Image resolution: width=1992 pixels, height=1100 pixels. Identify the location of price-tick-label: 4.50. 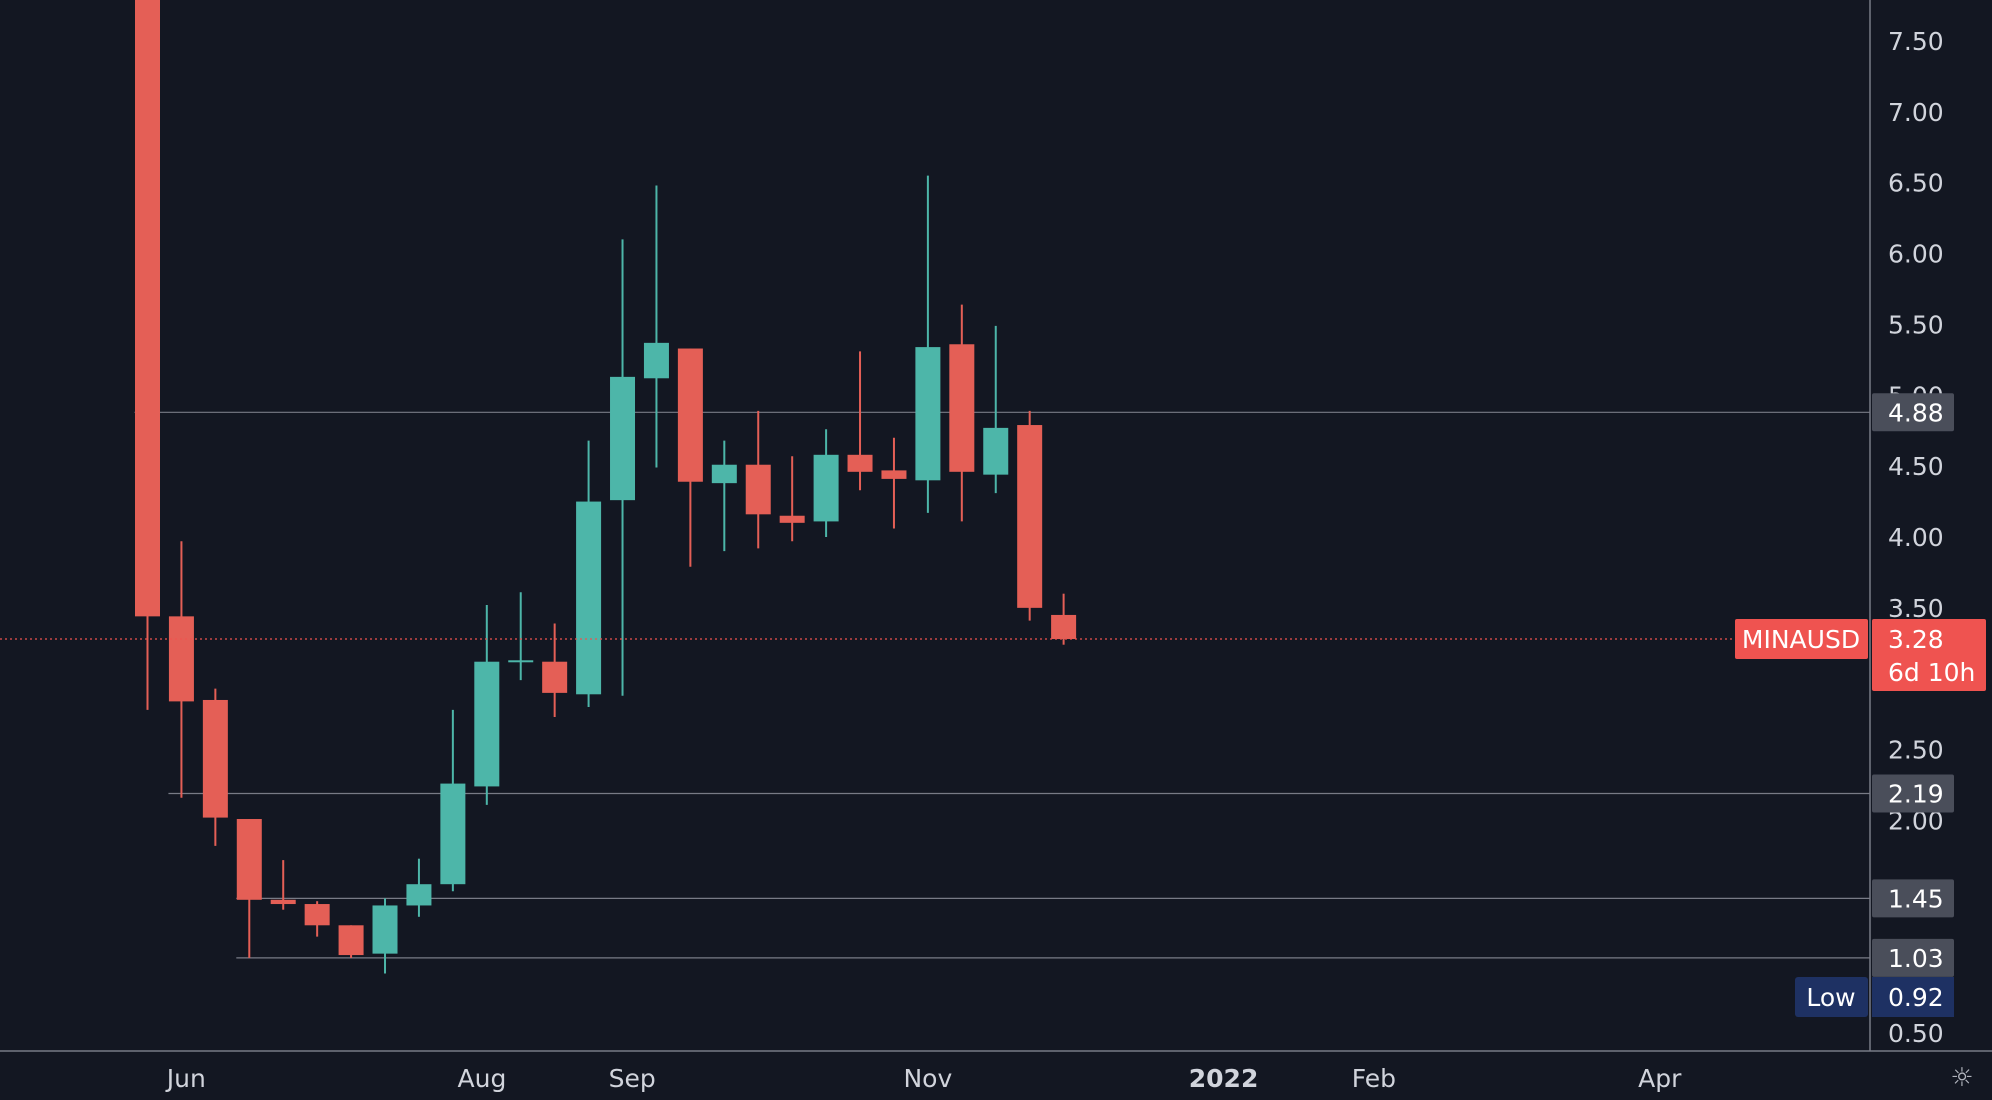
(1916, 466).